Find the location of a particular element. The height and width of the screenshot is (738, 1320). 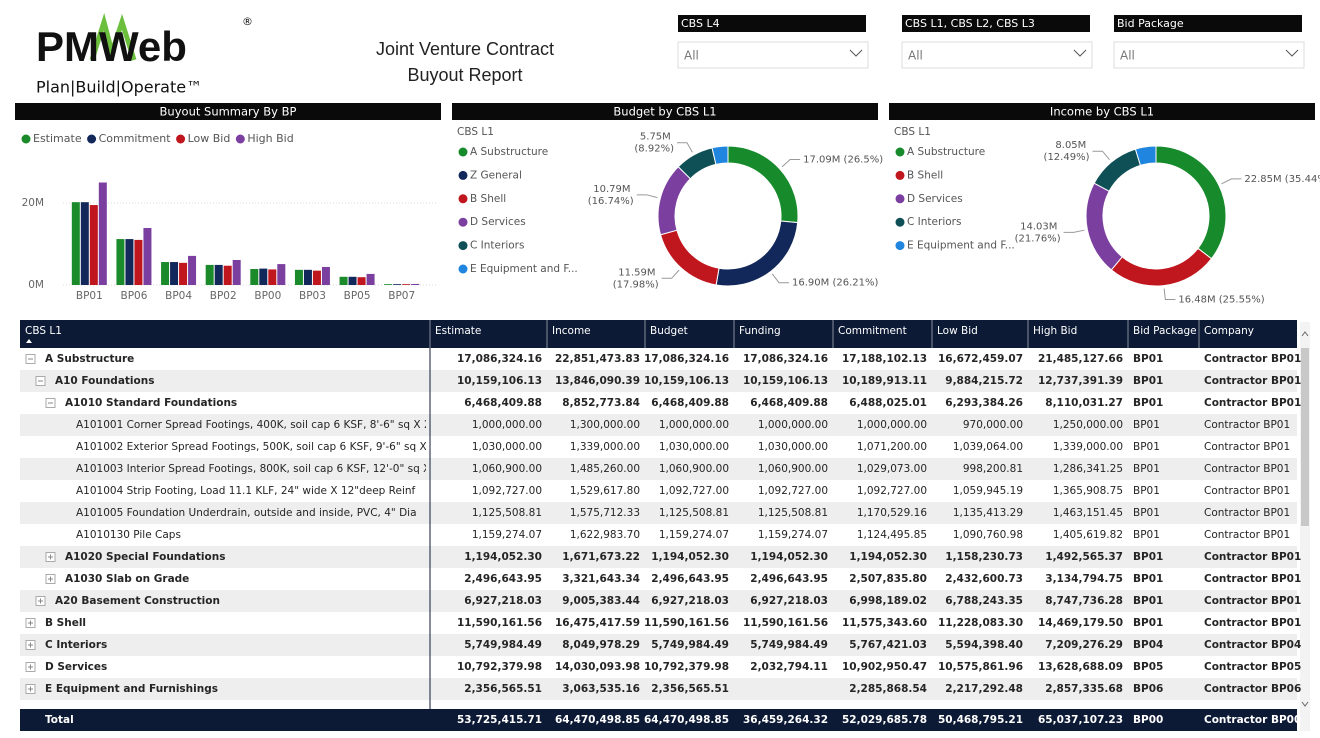

table-cell: 2,285,868.54 is located at coordinates (888, 689).